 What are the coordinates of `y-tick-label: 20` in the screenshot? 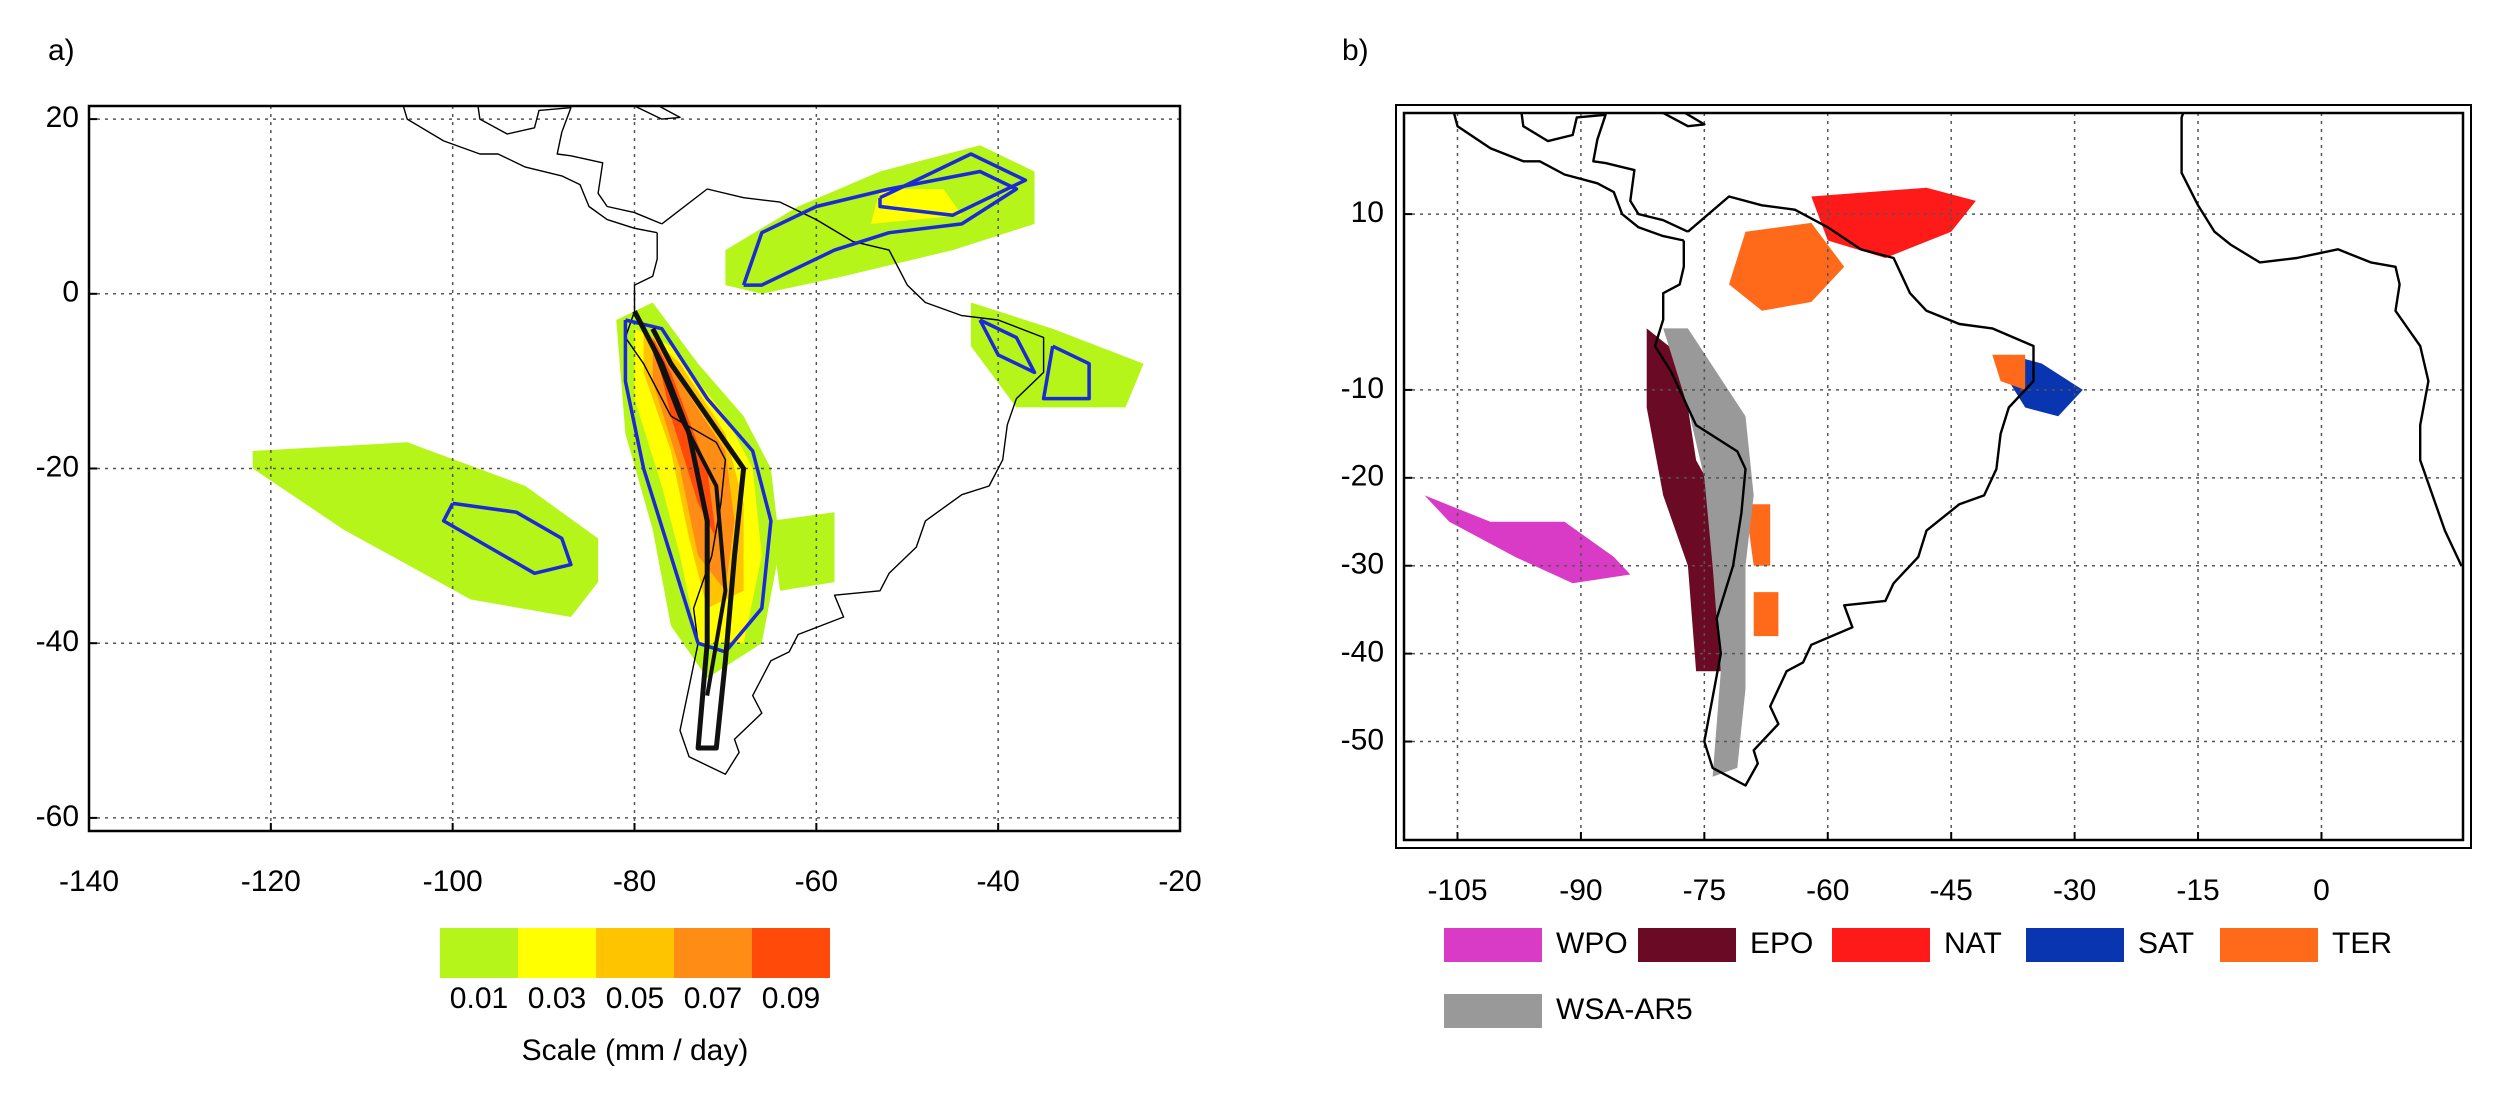 It's located at (62, 117).